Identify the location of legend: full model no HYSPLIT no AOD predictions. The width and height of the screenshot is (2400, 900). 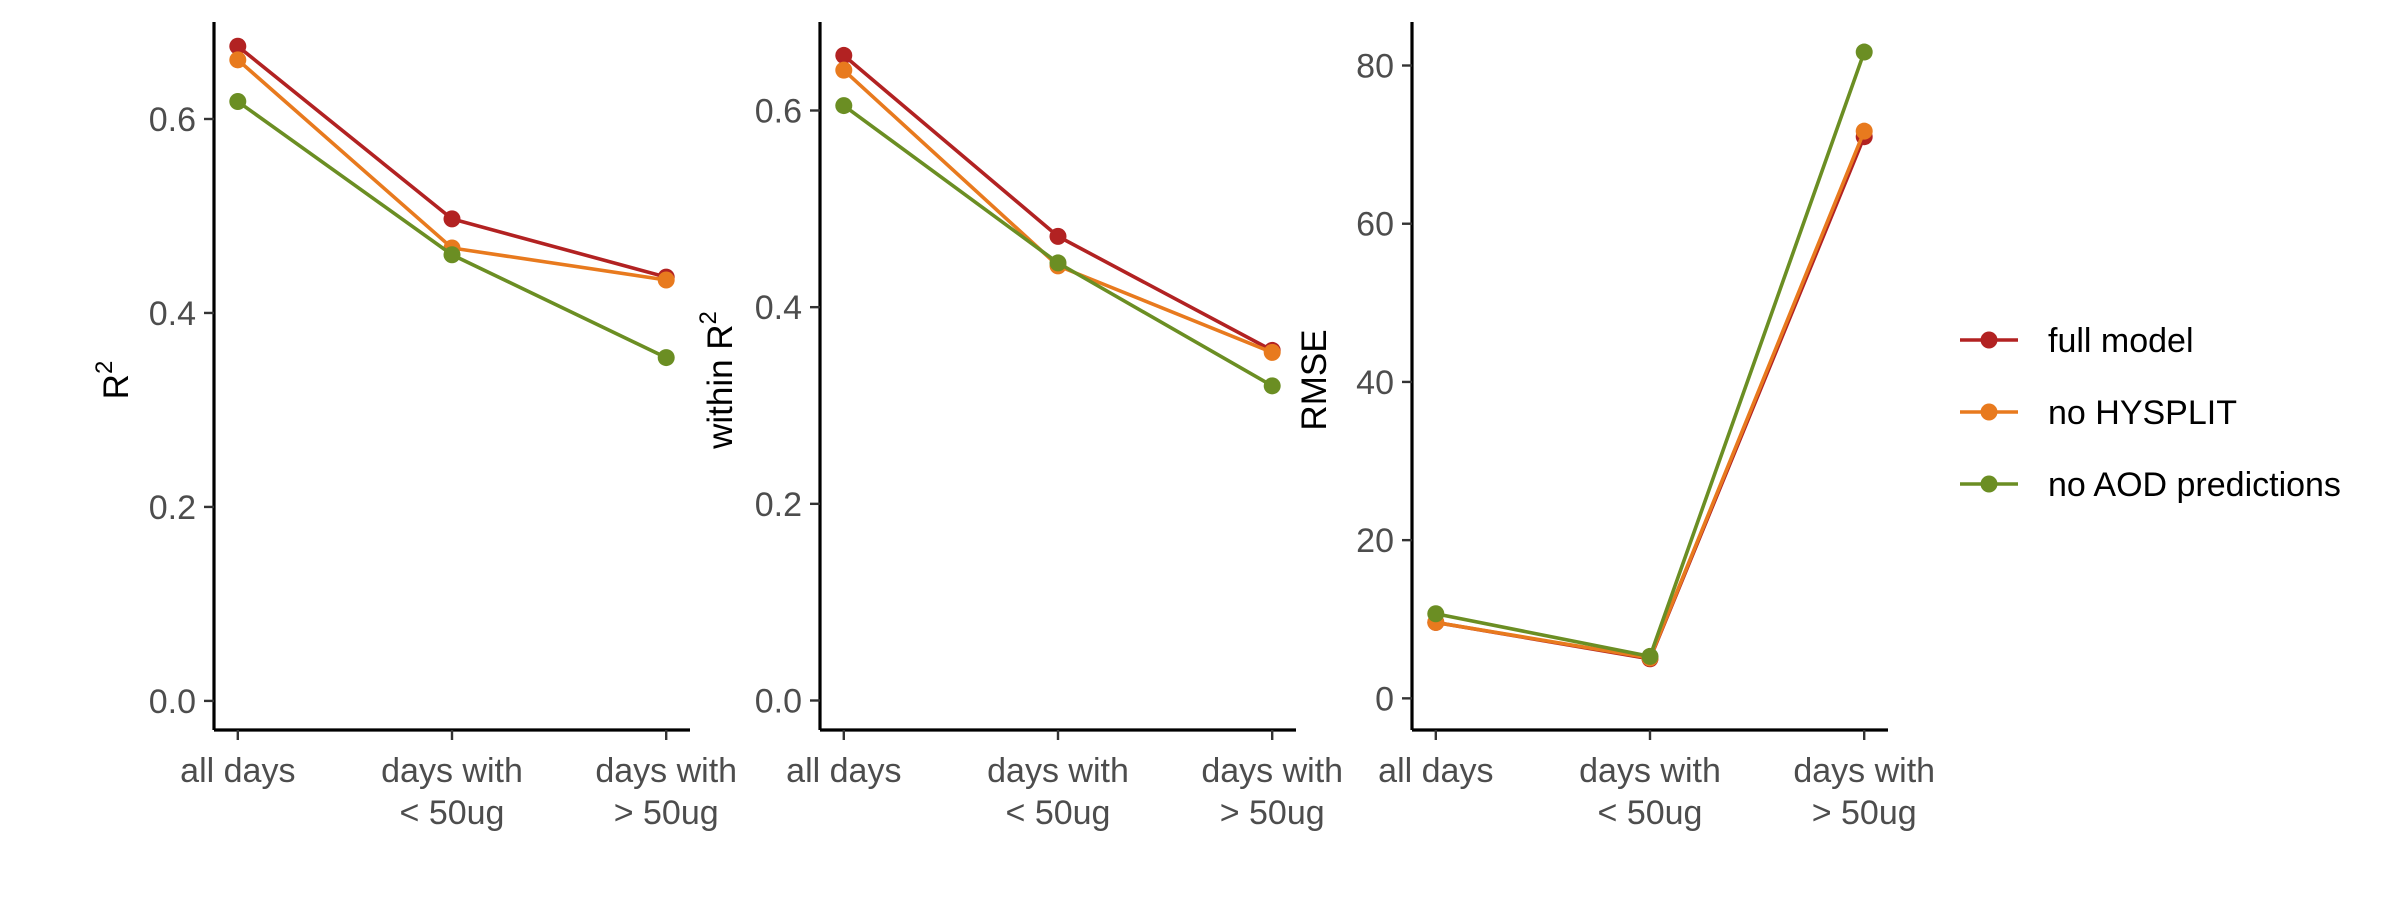
(2150, 413).